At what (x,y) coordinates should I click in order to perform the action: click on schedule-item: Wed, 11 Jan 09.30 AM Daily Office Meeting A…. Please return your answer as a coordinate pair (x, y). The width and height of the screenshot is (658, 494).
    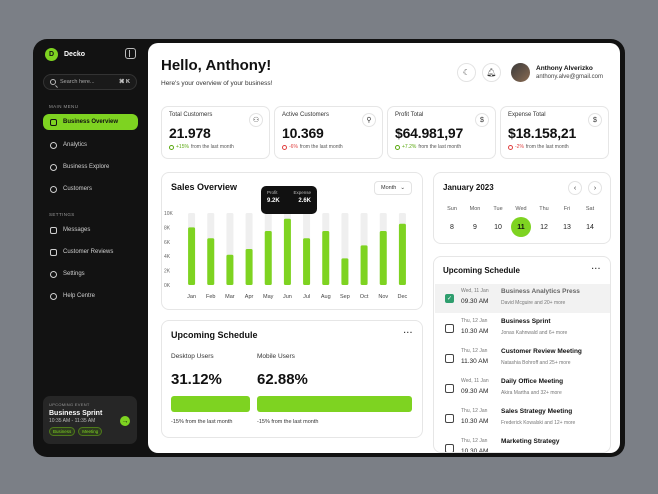
    Looking at the image, I should click on (522, 388).